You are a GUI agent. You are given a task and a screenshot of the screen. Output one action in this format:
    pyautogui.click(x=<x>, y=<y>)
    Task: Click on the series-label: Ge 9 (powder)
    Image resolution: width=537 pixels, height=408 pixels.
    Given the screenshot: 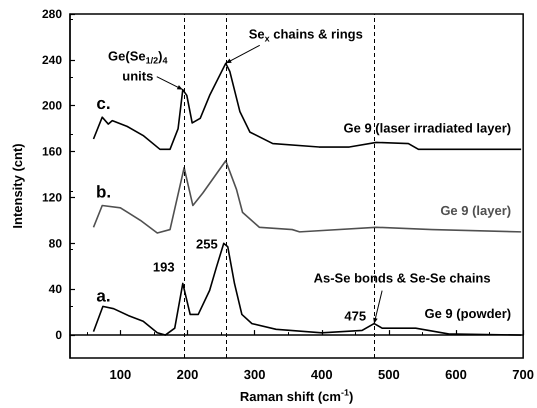 What is the action you would take?
    pyautogui.click(x=468, y=313)
    